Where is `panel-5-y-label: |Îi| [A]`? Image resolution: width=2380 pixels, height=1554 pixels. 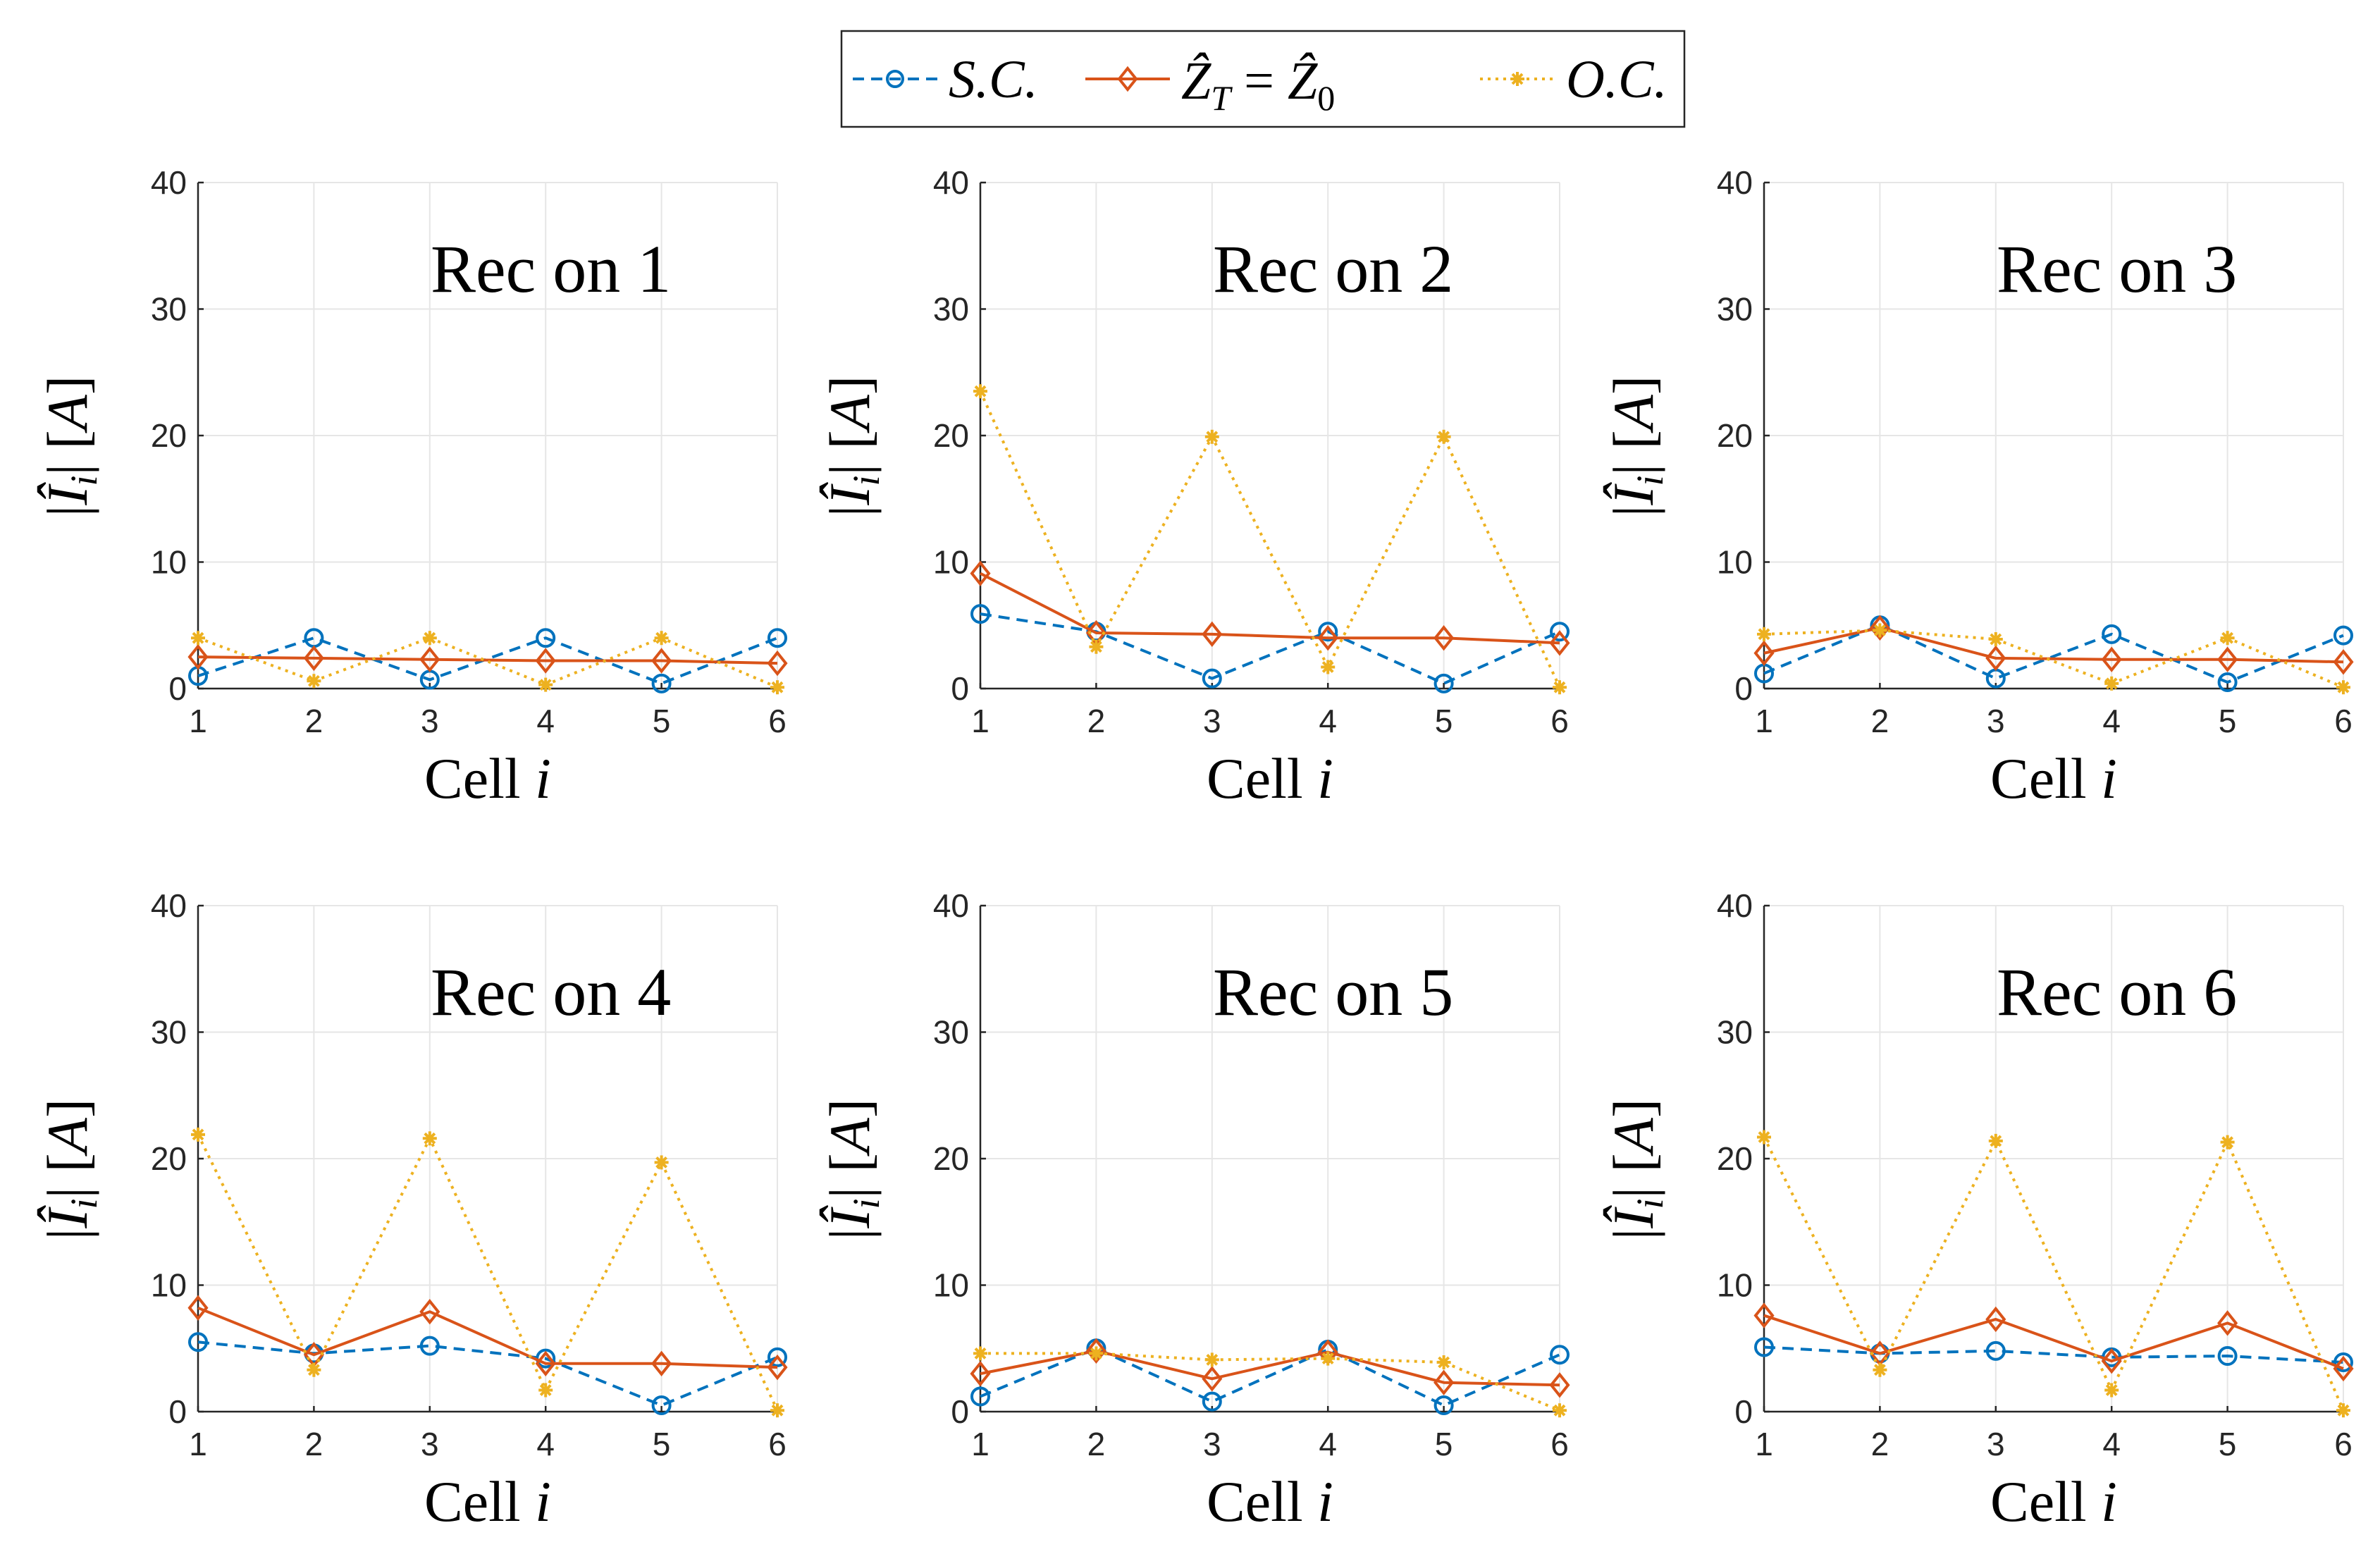
panel-5-y-label: |Îi| [A] is located at coordinates (852, 1169).